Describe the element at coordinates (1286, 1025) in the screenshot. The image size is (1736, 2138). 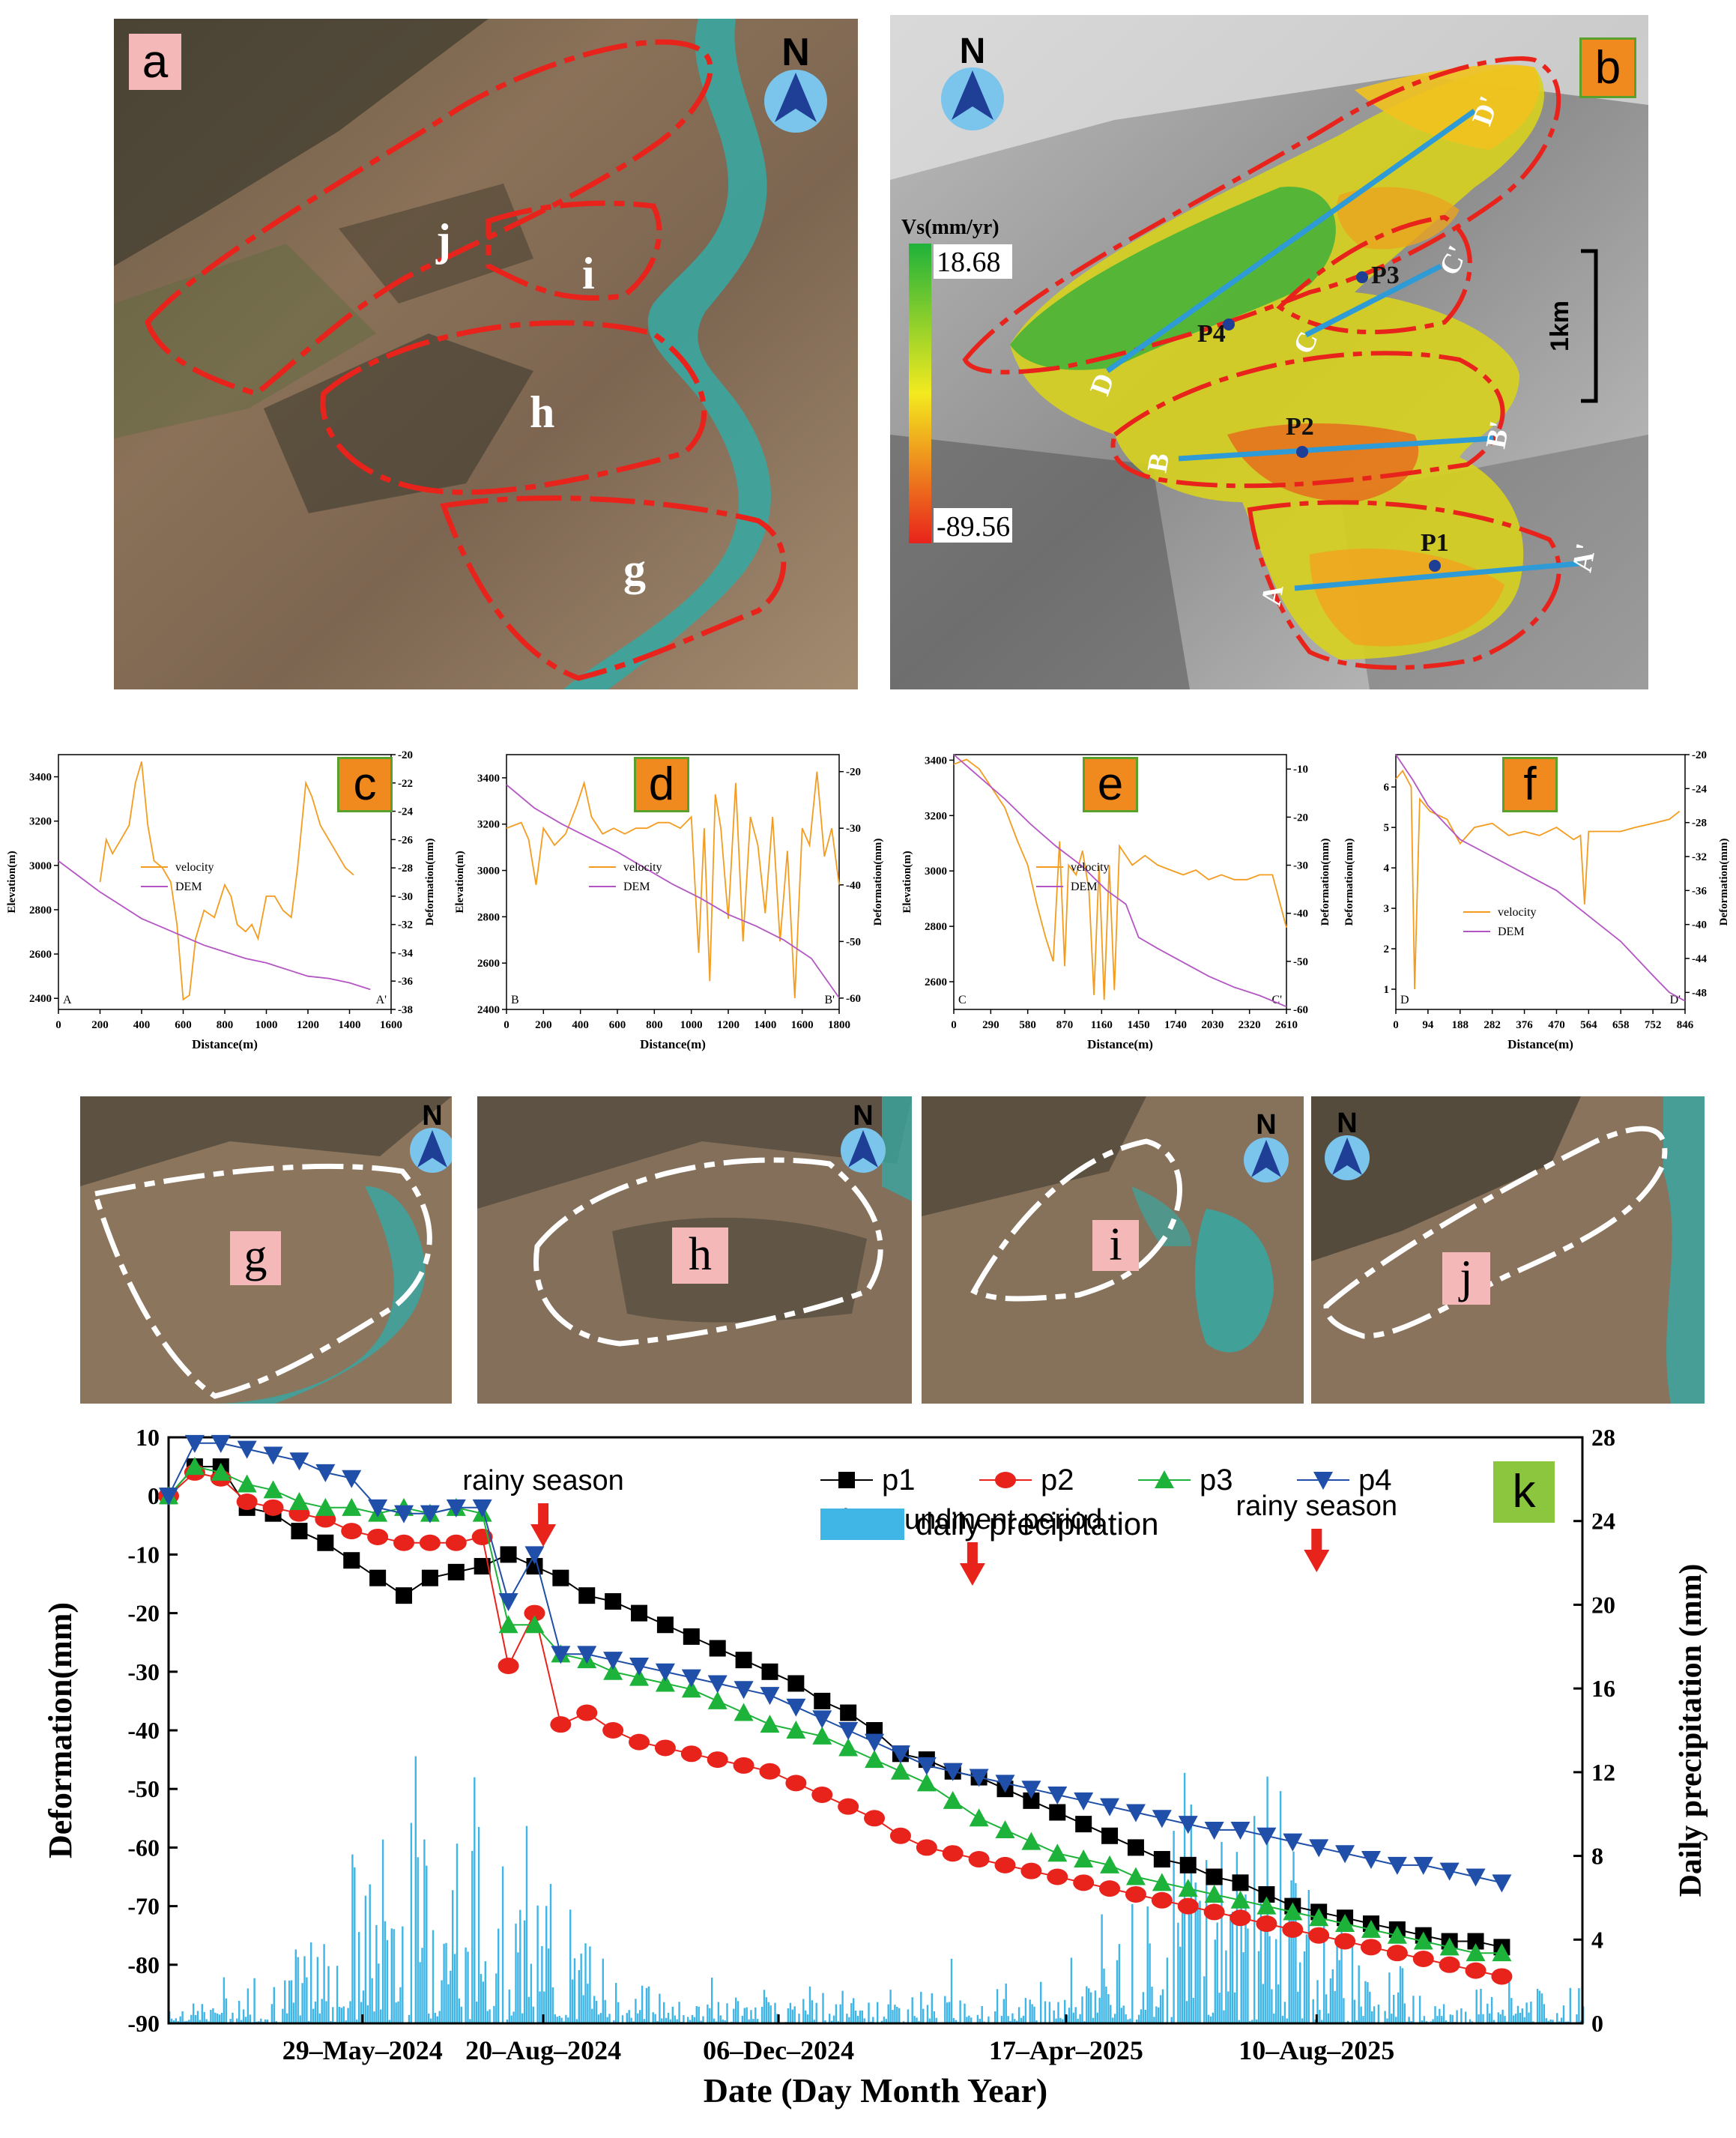
I see `x-tick-label: 2610` at that location.